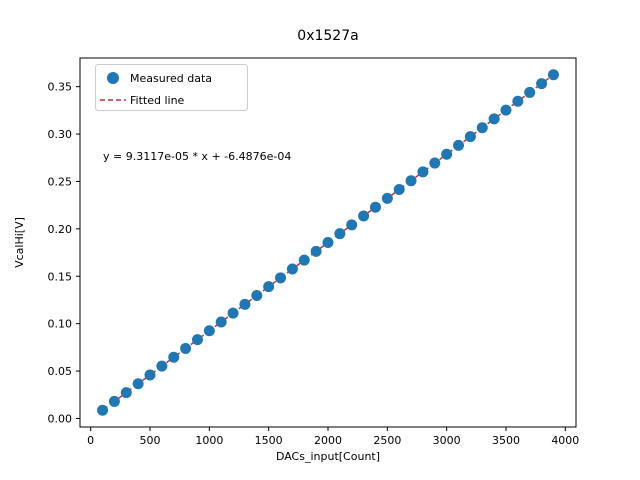  Describe the element at coordinates (113, 78) in the screenshot. I see `legend-marker-measured-data` at that location.